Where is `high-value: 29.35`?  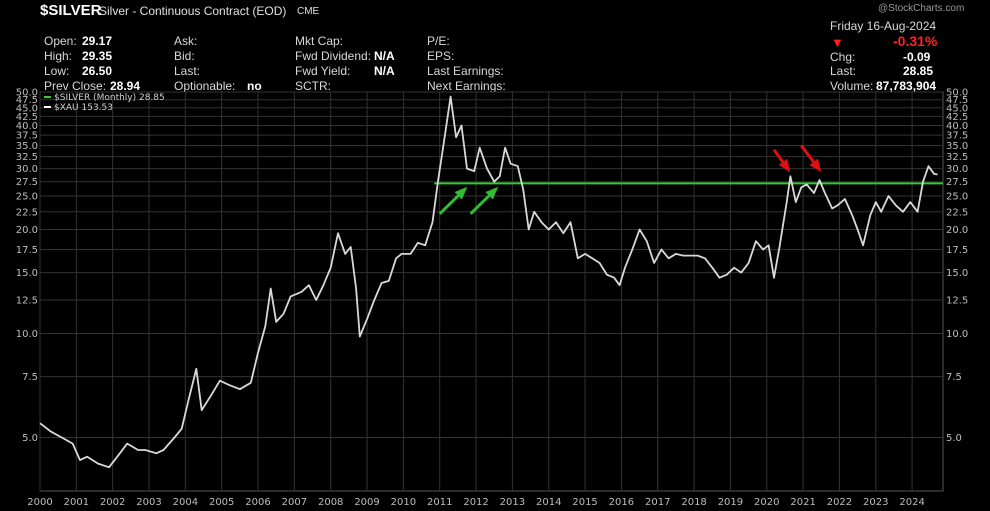
high-value: 29.35 is located at coordinates (97, 56).